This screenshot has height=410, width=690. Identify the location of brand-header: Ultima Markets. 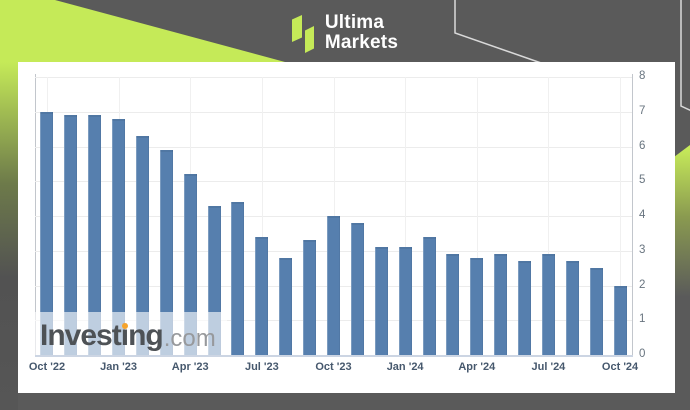
(345, 33).